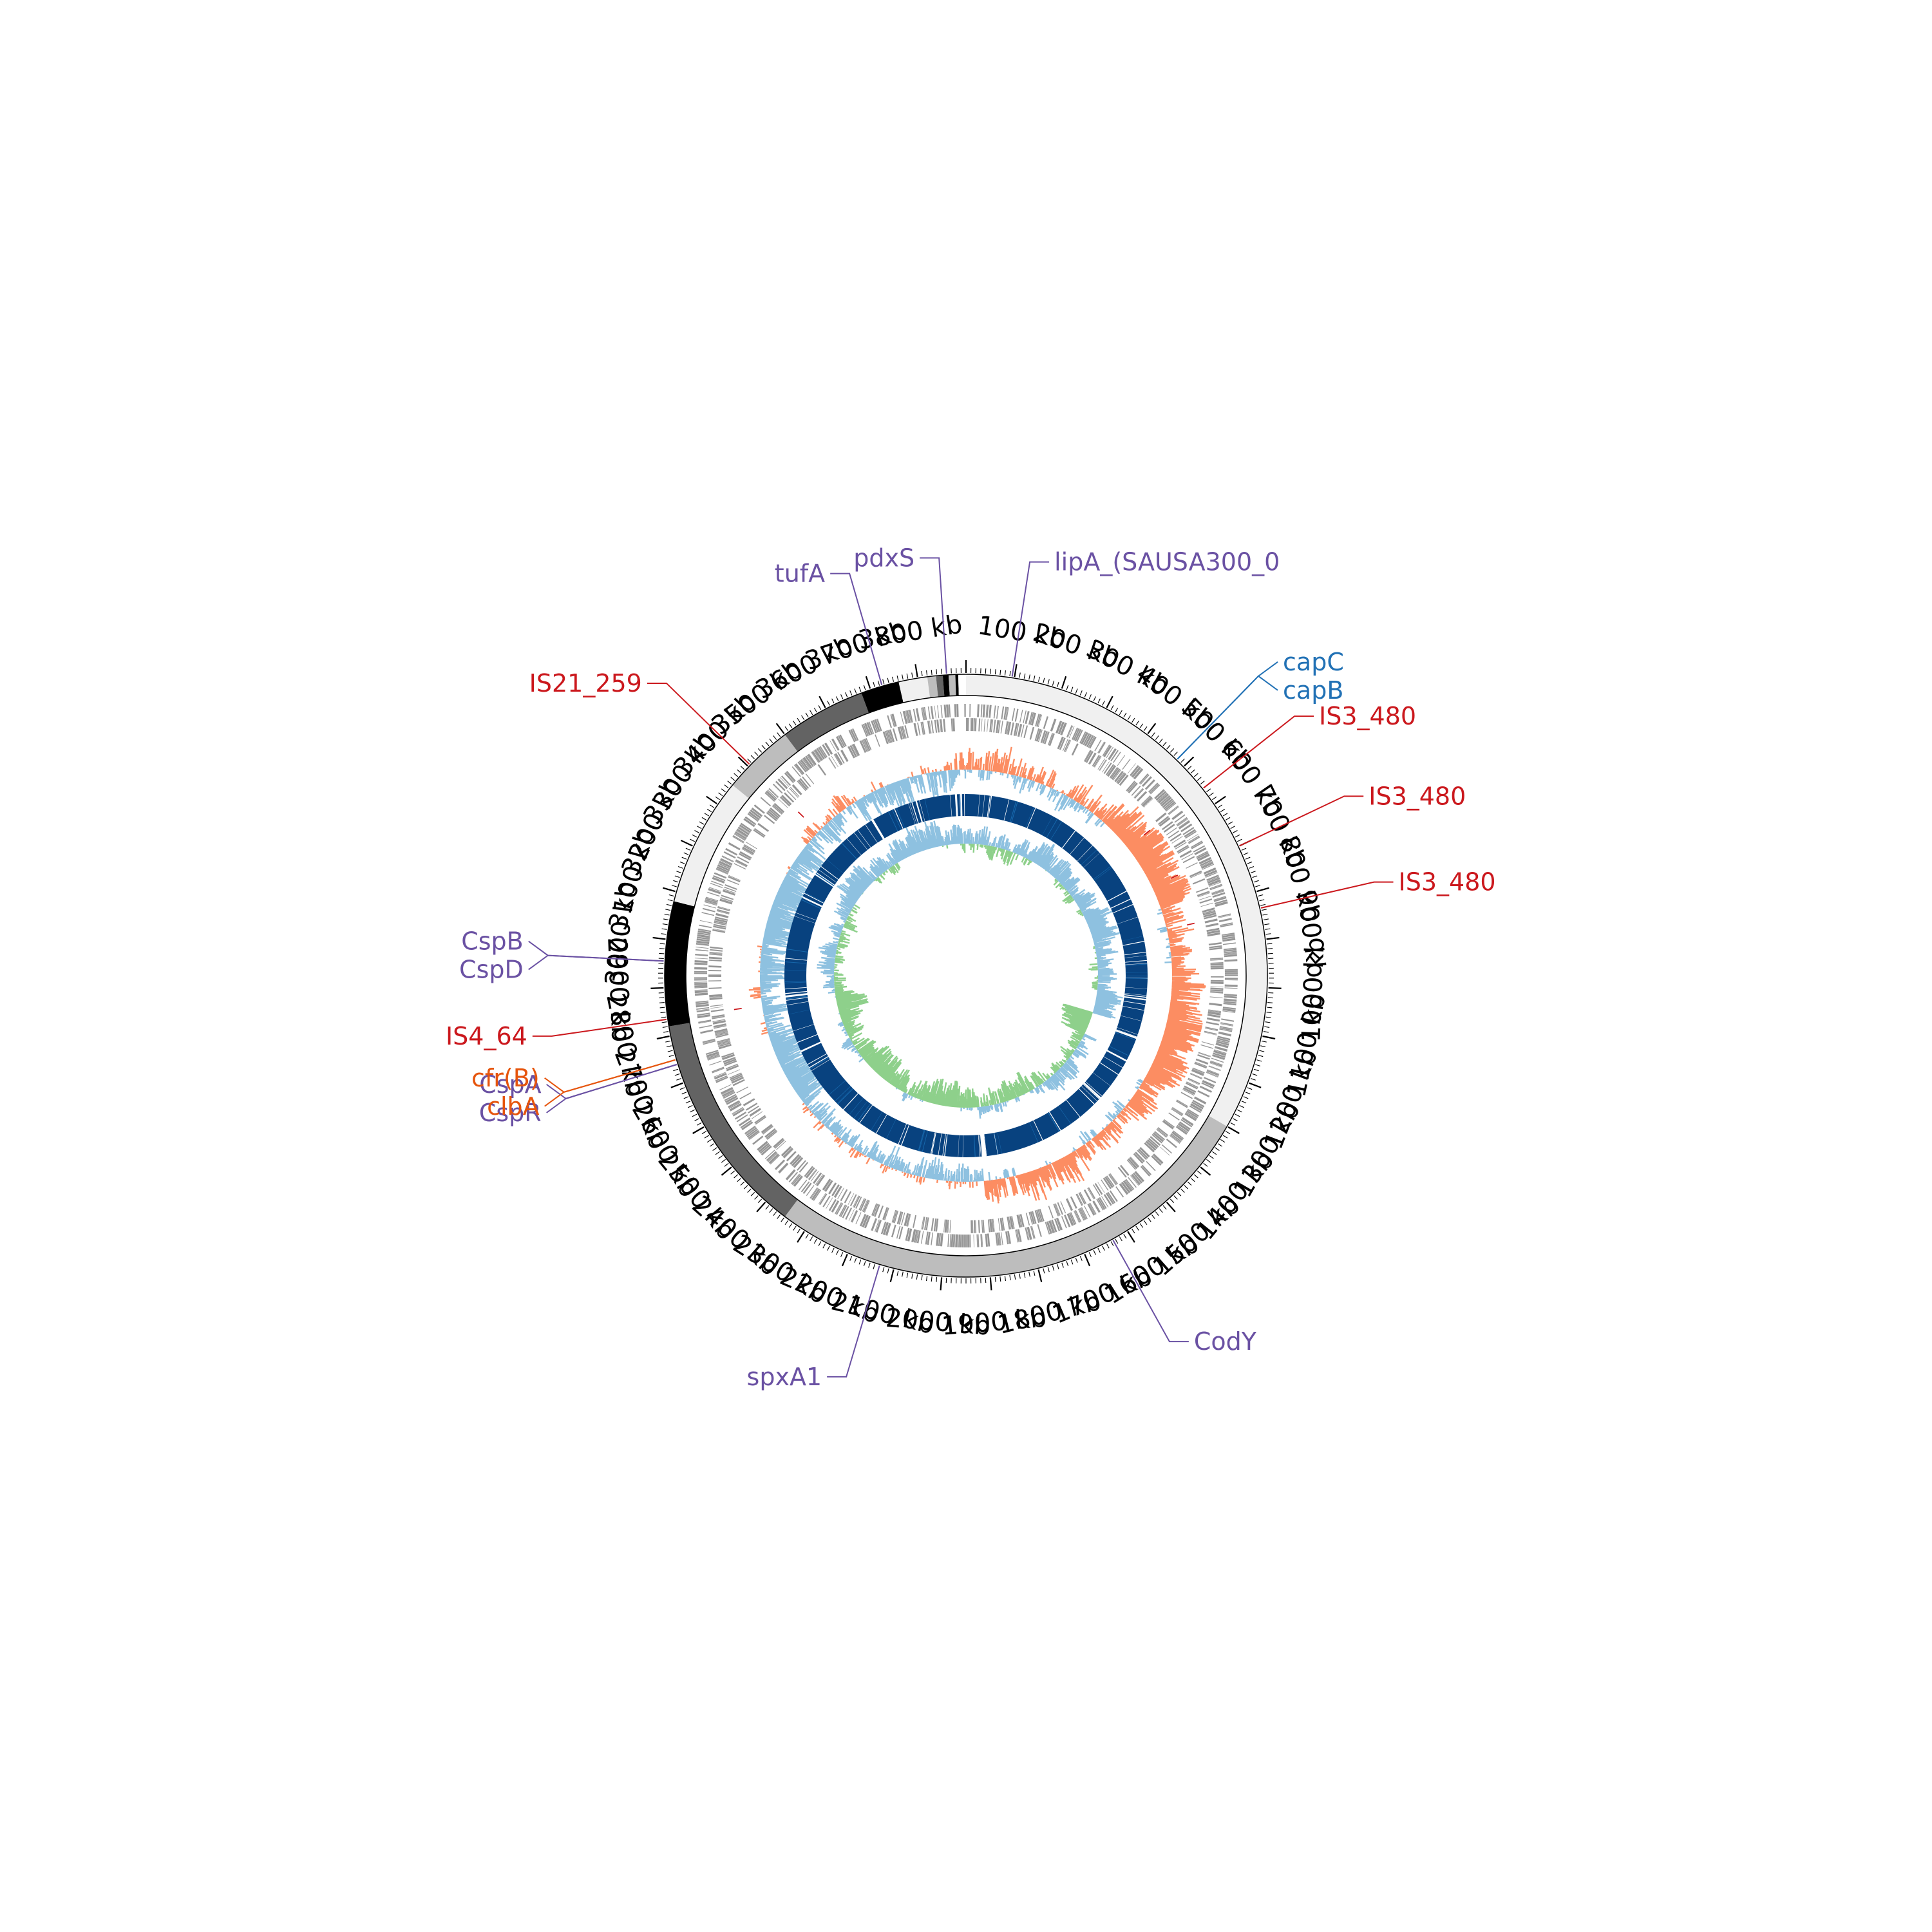 The width and height of the screenshot is (1932, 1932). Describe the element at coordinates (1190, 924) in the screenshot. I see `is-element-marker` at that location.